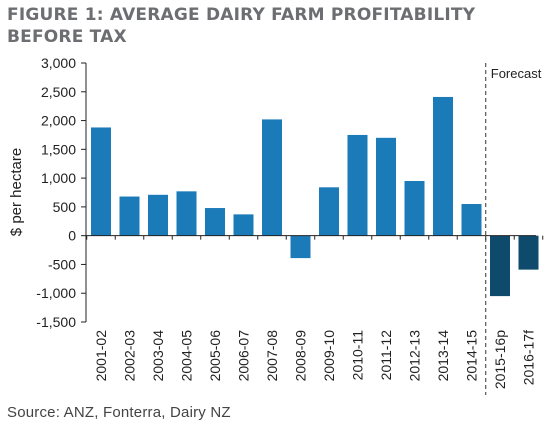 The image size is (544, 430). I want to click on x-tick-label: 2010-11, so click(358, 355).